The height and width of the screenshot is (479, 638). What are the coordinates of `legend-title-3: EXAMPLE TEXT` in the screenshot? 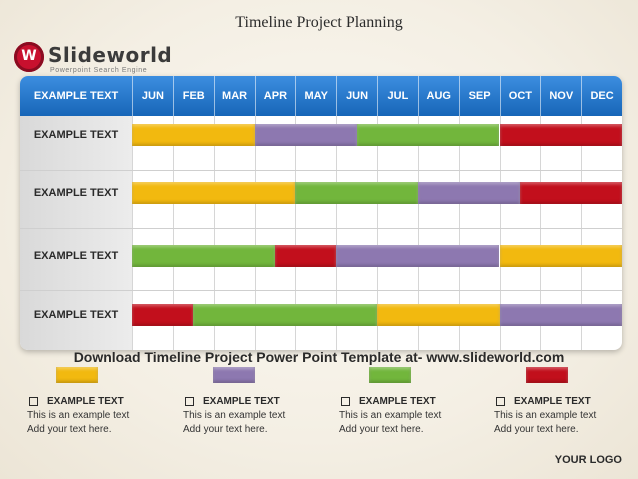 It's located at (566, 401).